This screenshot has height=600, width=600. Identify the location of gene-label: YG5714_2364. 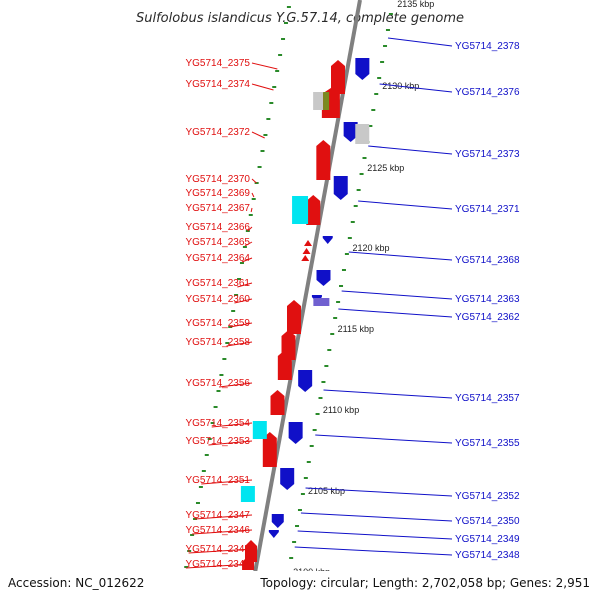
(217, 258).